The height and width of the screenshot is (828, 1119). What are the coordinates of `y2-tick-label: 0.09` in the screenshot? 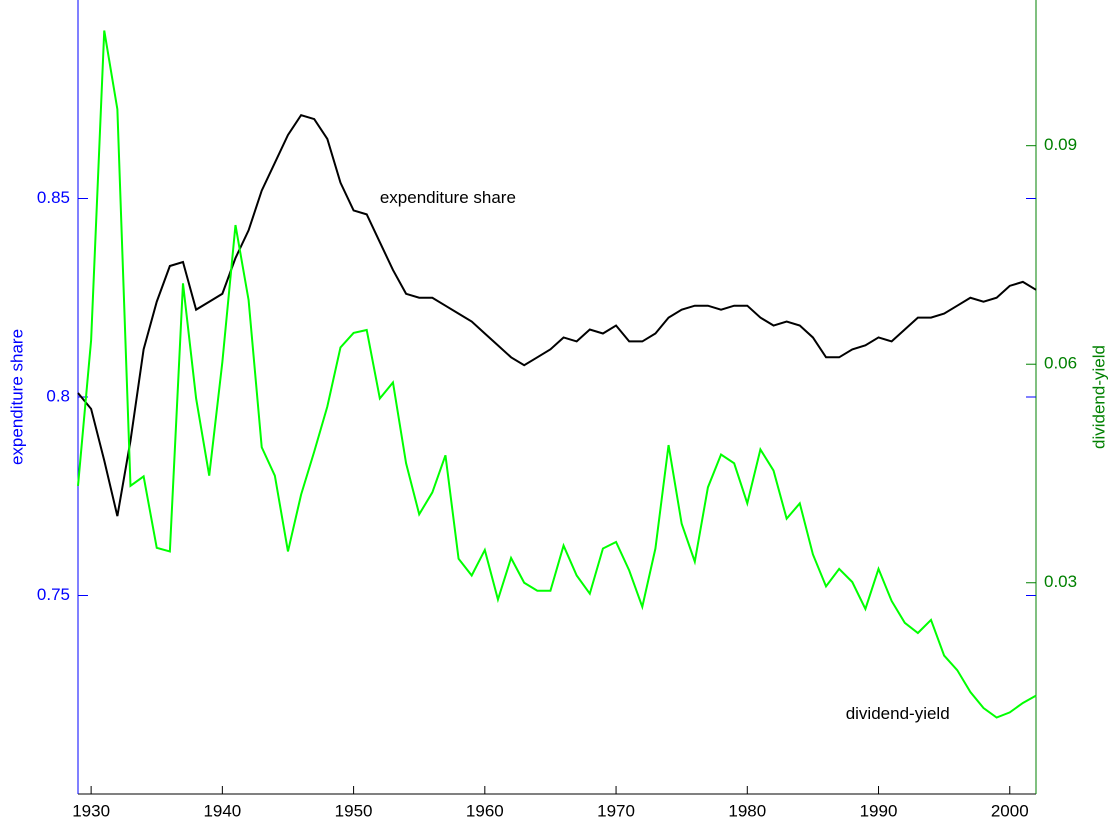 It's located at (1060, 144).